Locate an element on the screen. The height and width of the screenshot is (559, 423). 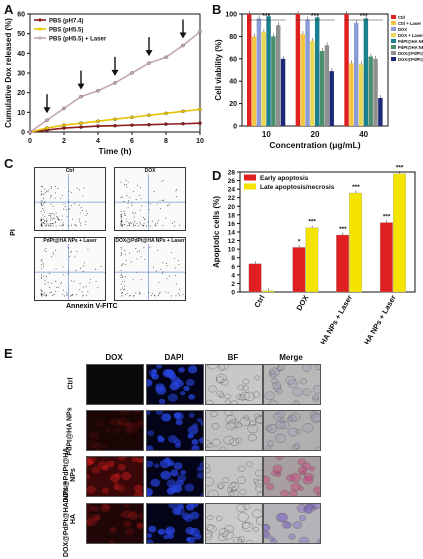
x-tick-label: 40 is located at coordinates (363, 134).